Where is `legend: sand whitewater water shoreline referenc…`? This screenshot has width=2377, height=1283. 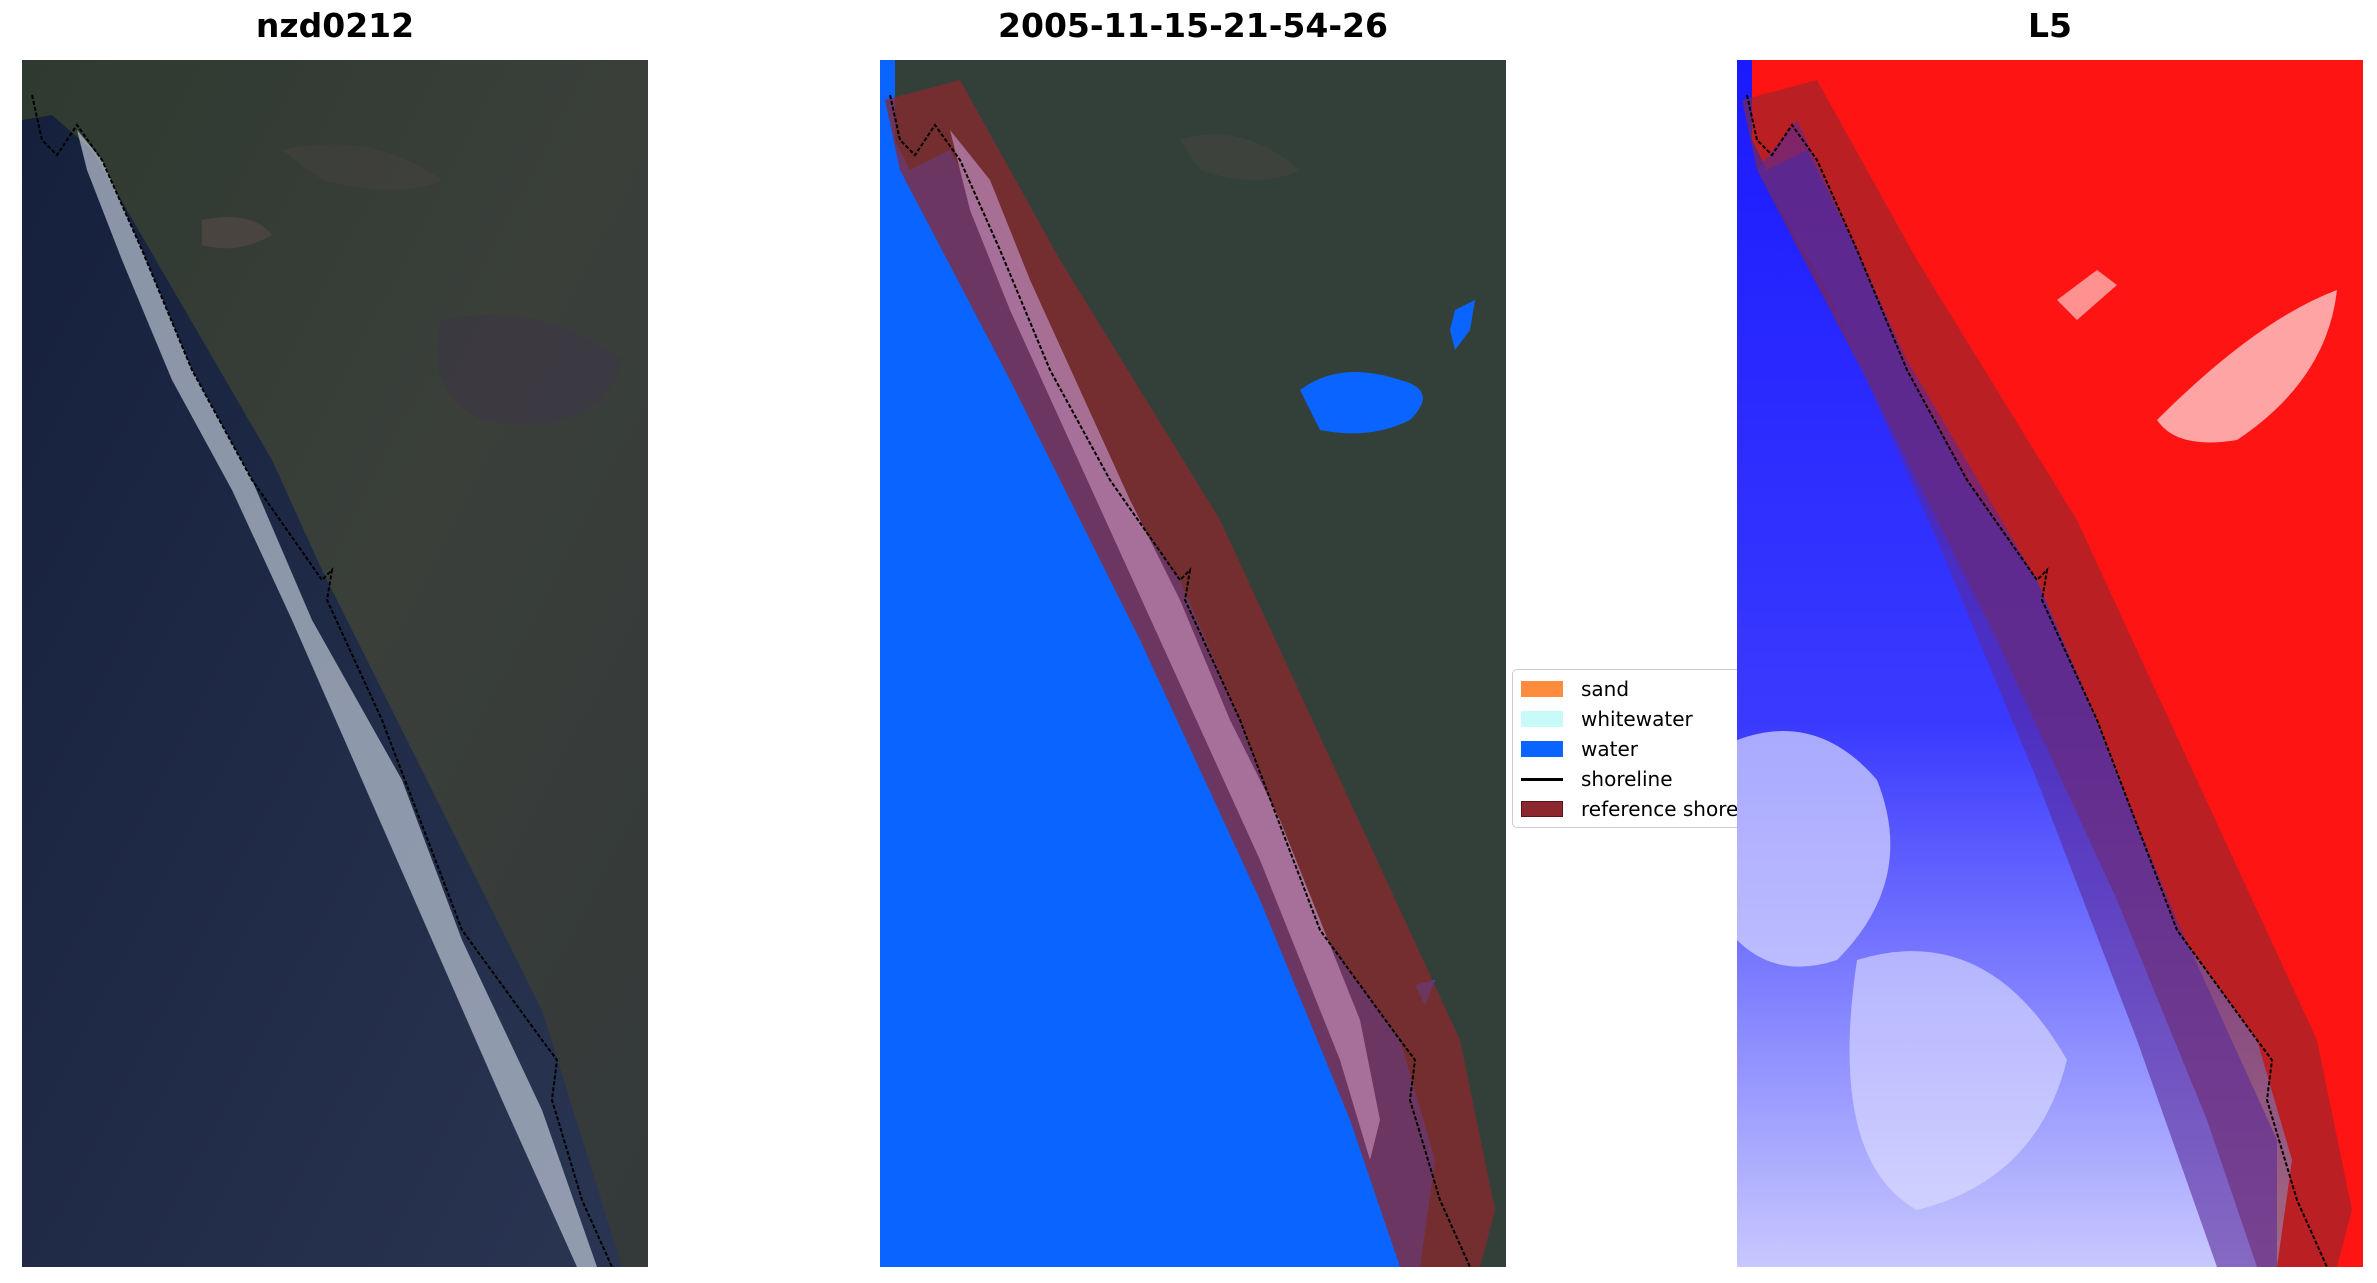 legend: sand whitewater water shoreline referenc… is located at coordinates (1628, 748).